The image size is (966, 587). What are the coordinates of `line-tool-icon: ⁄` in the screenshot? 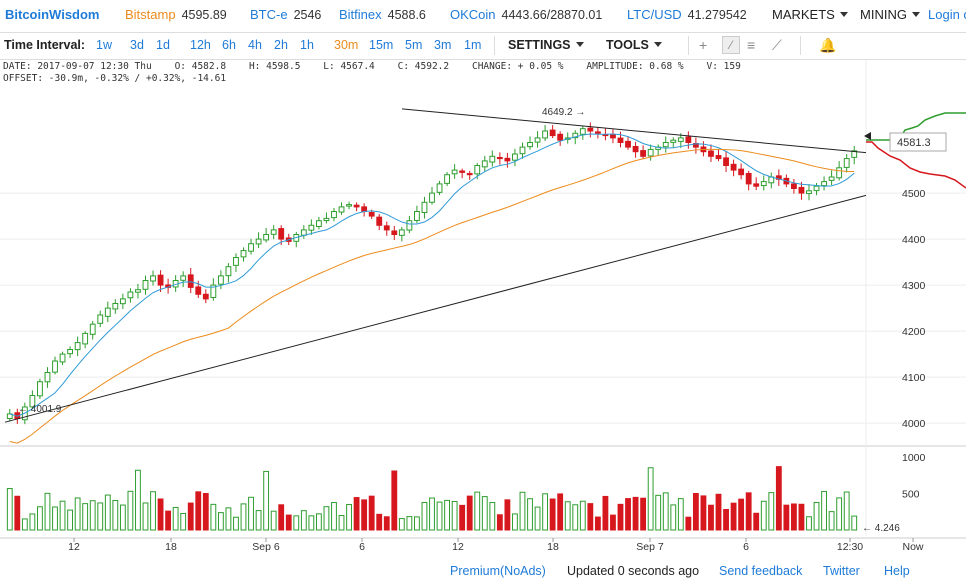 It's located at (731, 45).